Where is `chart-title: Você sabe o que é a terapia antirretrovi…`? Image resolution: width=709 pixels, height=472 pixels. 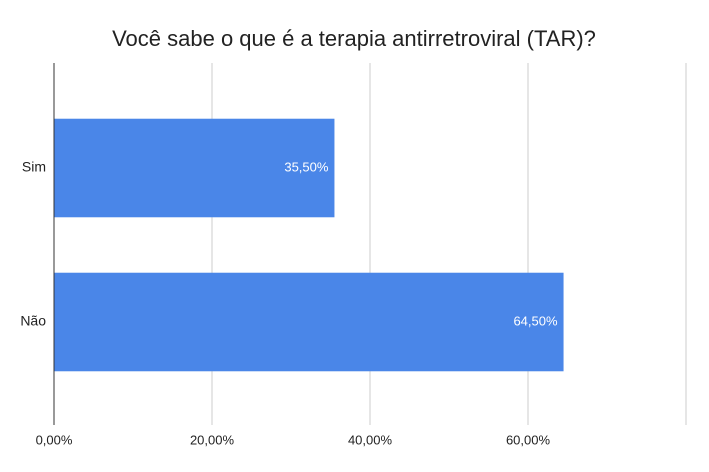 chart-title: Você sabe o que é a terapia antirretrovi… is located at coordinates (354, 38).